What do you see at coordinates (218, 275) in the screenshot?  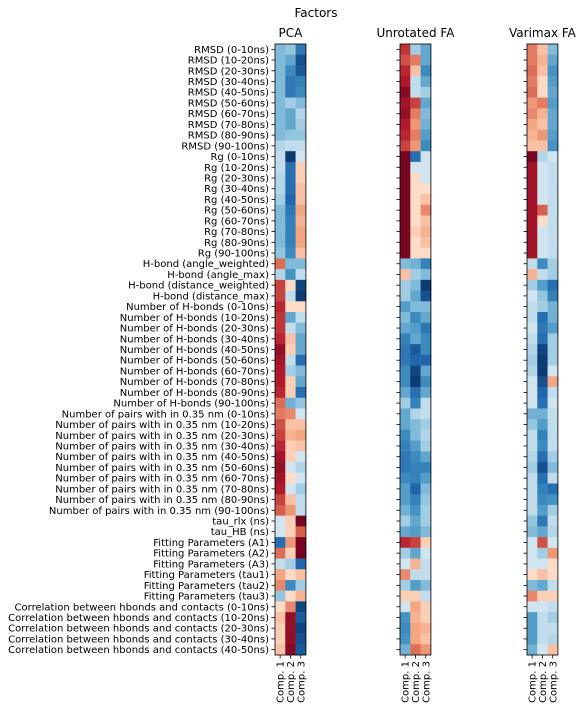 I see `row-label: H-bond (angle_max)` at bounding box center [218, 275].